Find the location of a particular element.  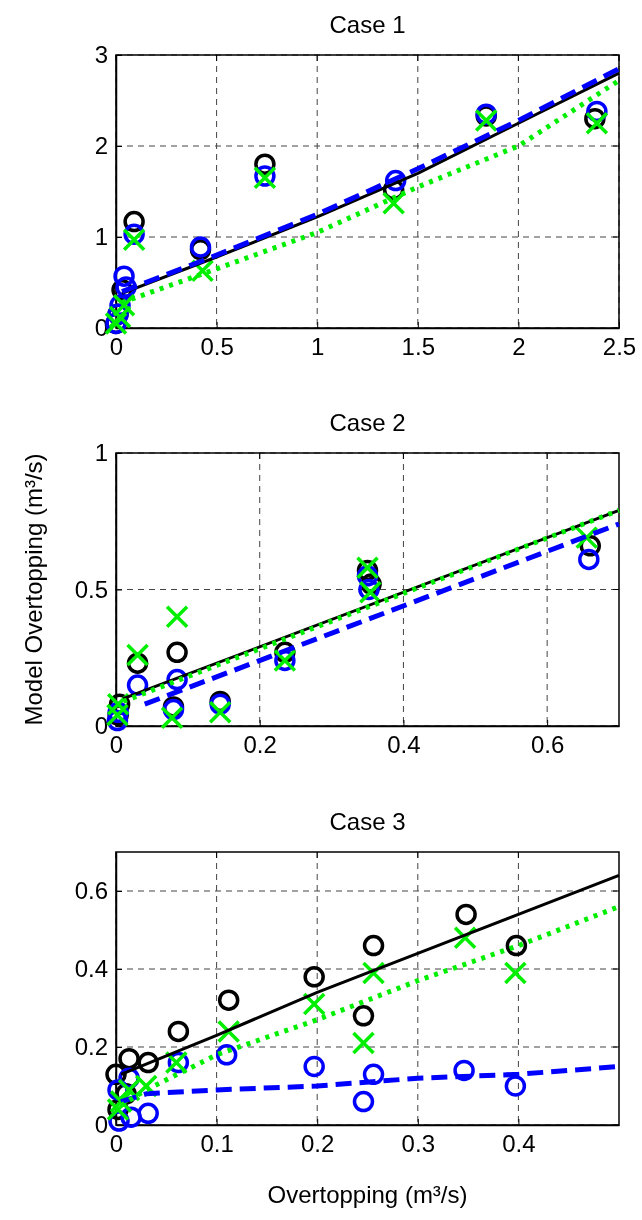

y-tick-label: 0.4 is located at coordinates (91, 969).